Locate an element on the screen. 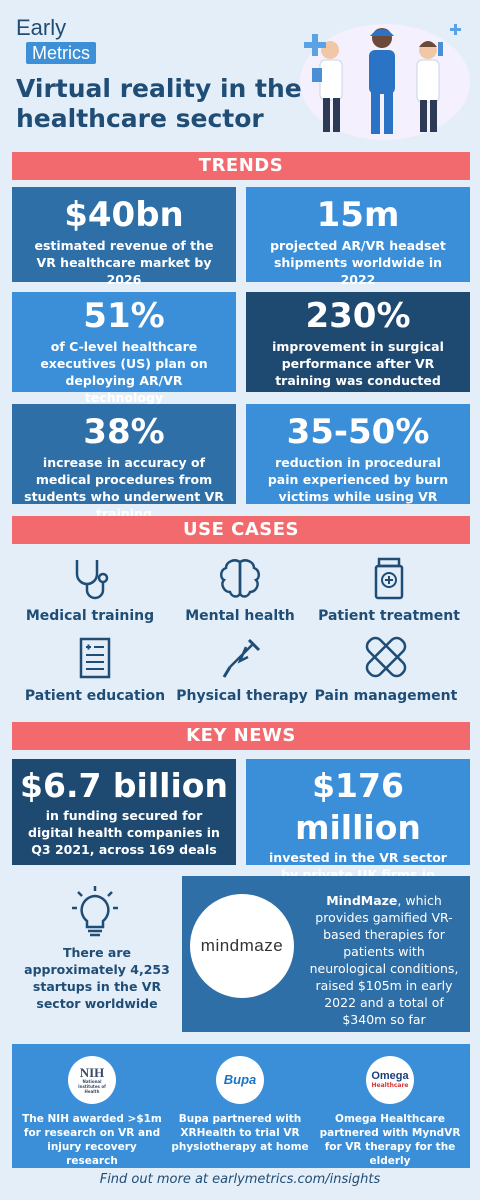 This screenshot has width=480, height=1200. key-news-header: KEY NEWS is located at coordinates (241, 736).